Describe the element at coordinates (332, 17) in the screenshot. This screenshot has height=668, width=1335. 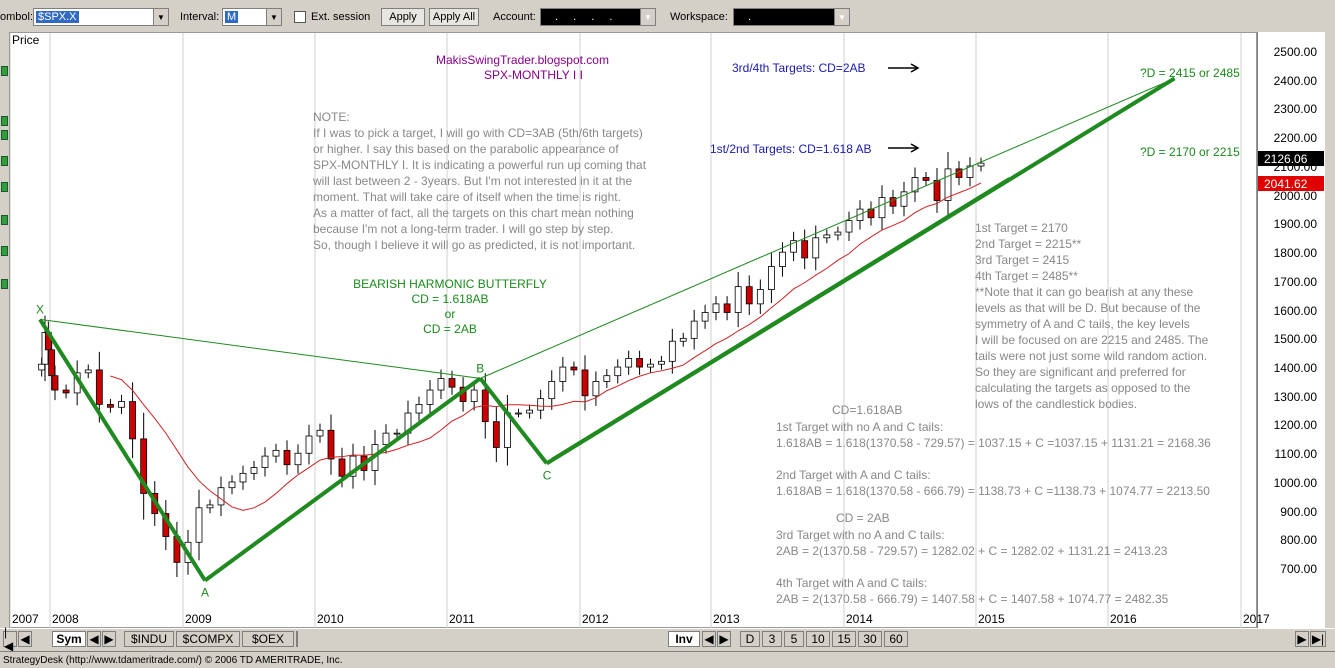
I see `ext-session-checkbox: Ext. session` at that location.